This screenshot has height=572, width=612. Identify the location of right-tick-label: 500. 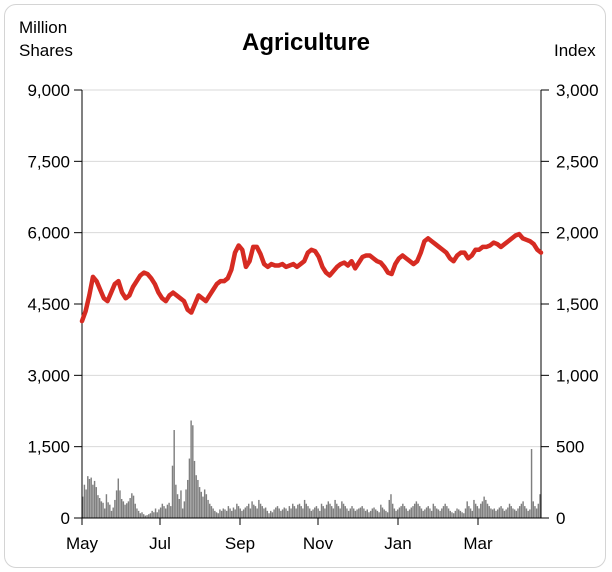
(570, 447).